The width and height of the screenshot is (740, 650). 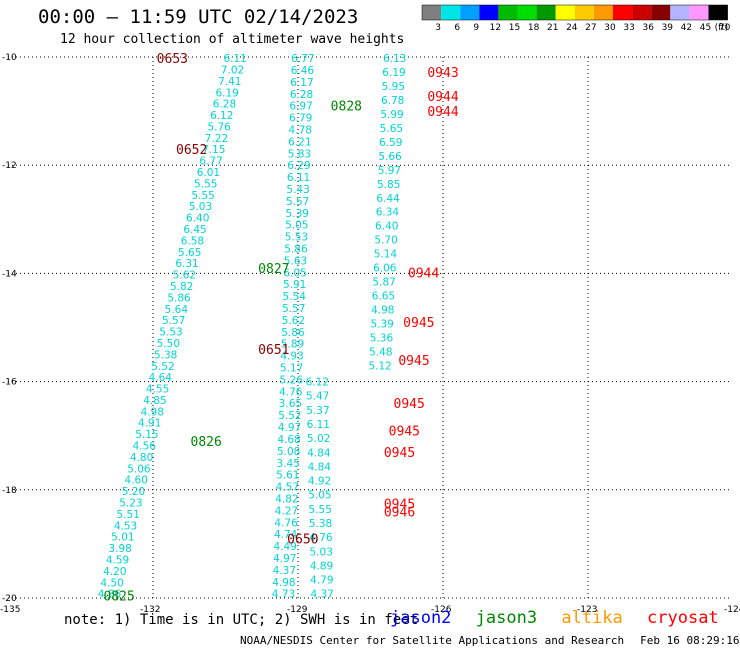 What do you see at coordinates (170, 333) in the screenshot?
I see `wave-height-value: 5.53` at bounding box center [170, 333].